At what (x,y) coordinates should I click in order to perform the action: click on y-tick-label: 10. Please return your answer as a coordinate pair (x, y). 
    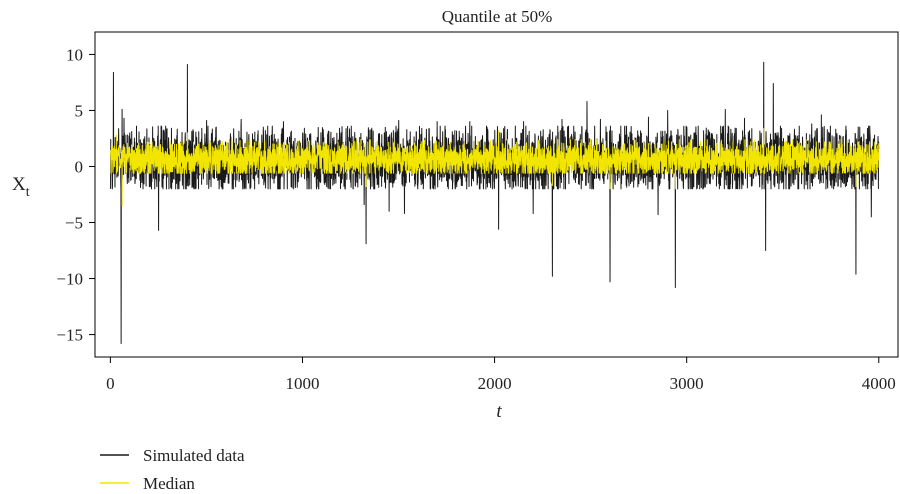
    Looking at the image, I should click on (74, 54).